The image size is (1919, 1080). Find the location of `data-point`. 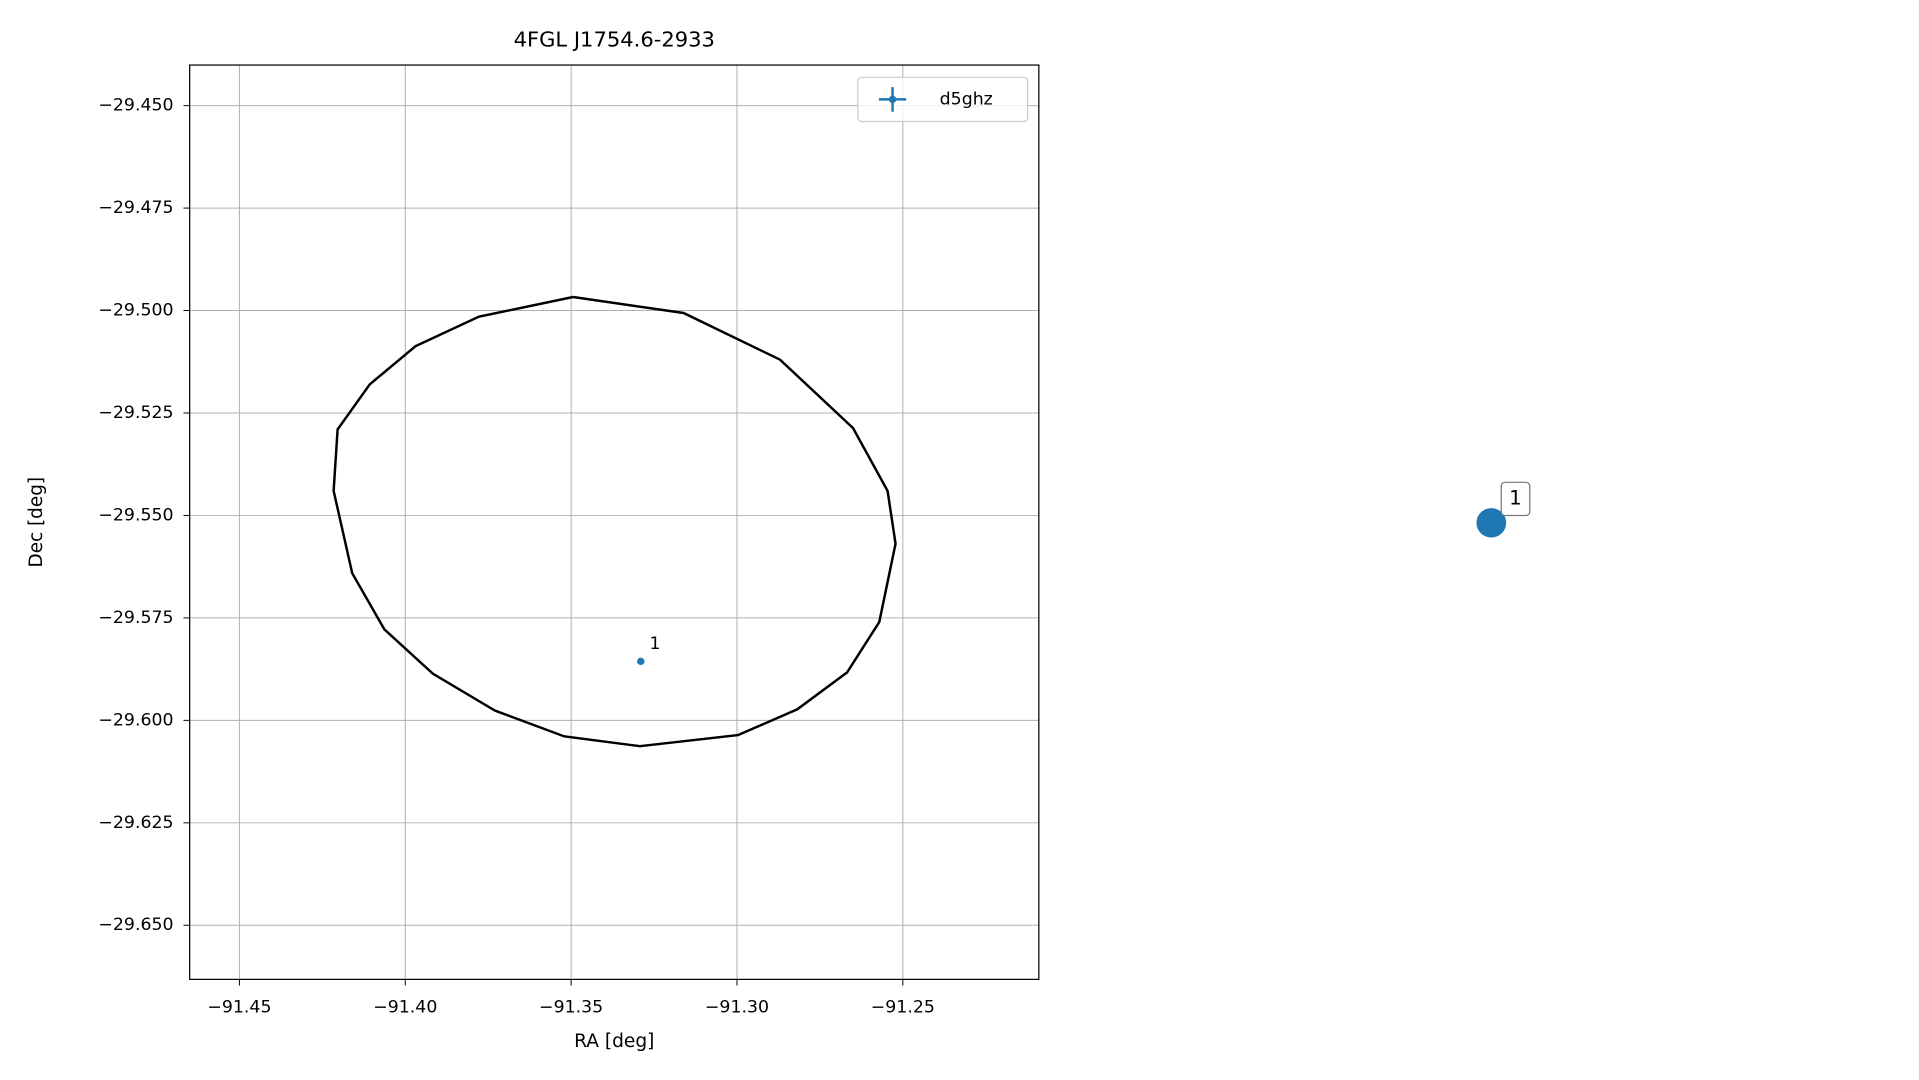

data-point is located at coordinates (641, 661).